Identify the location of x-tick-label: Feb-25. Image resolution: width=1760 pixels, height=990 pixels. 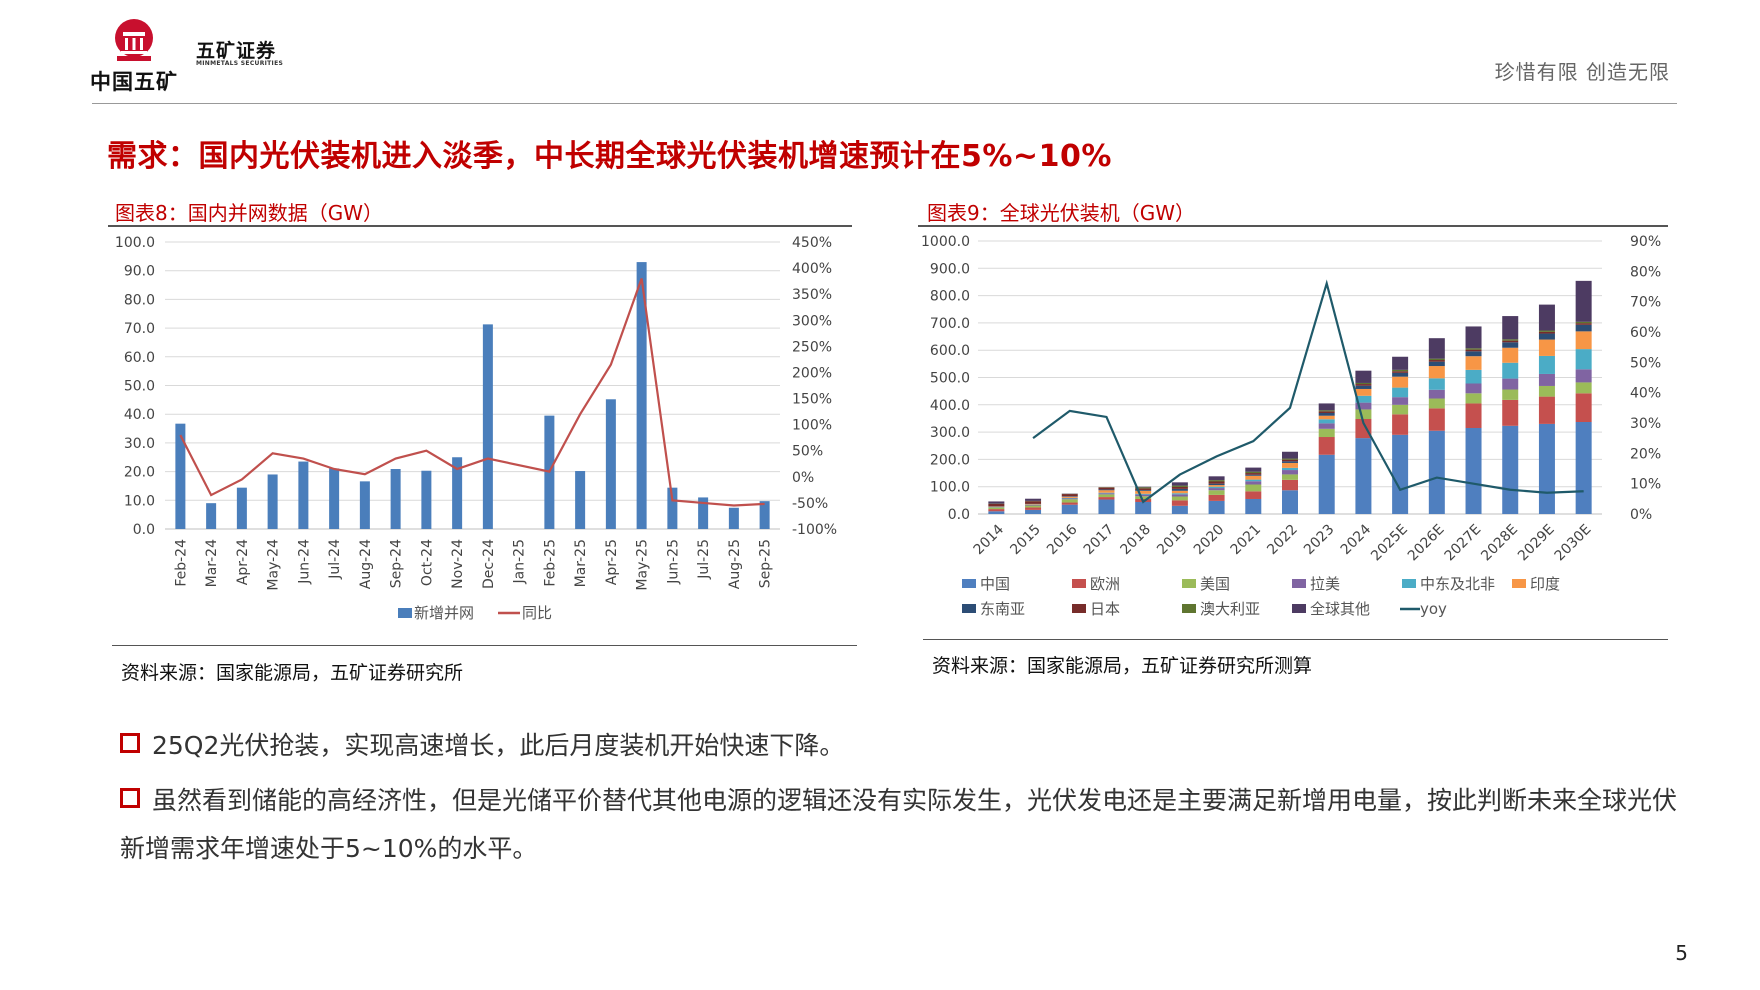
(550, 563).